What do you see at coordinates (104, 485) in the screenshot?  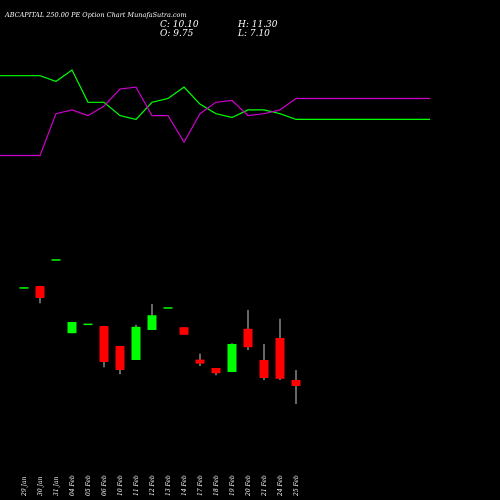 I see `x-tick-label: 06 Feb` at bounding box center [104, 485].